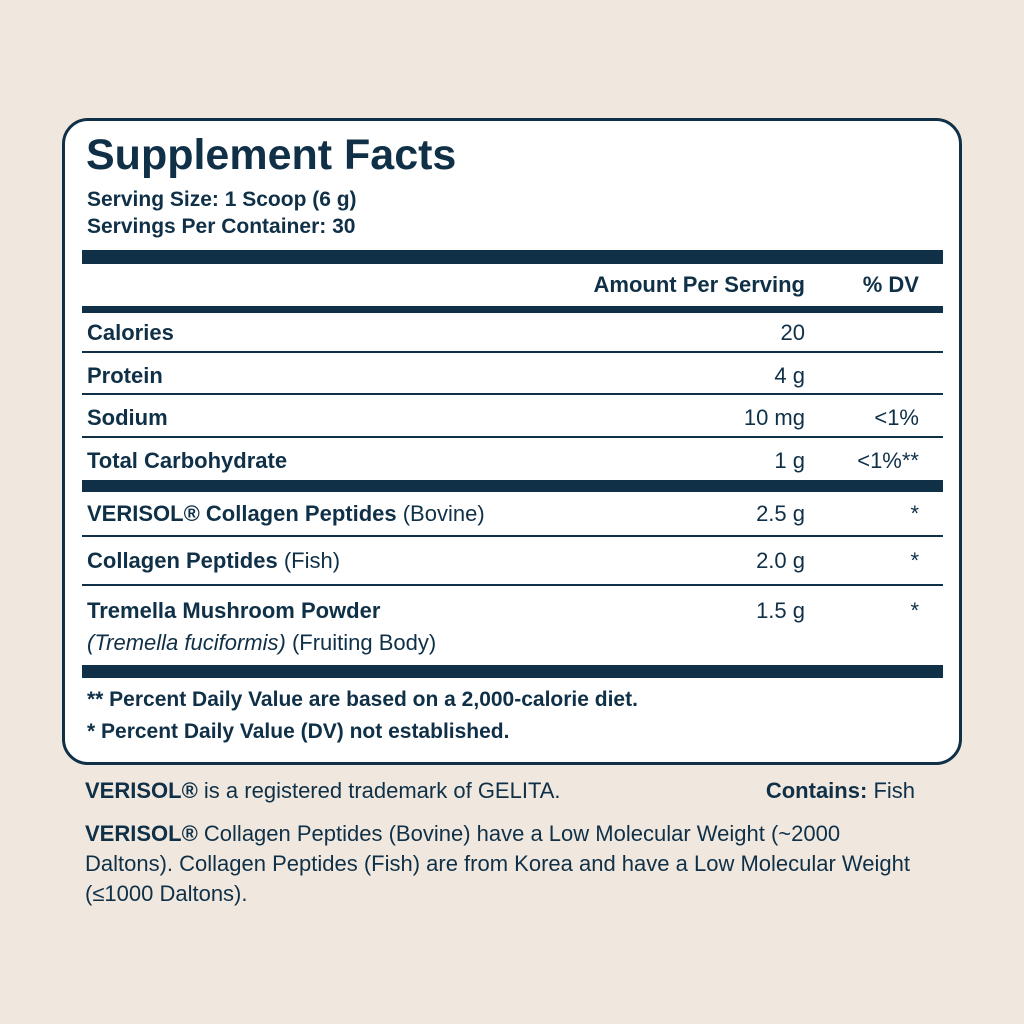 The width and height of the screenshot is (1024, 1024). Describe the element at coordinates (221, 226) in the screenshot. I see `servings-per-container: Servings Per Container: 30` at that location.